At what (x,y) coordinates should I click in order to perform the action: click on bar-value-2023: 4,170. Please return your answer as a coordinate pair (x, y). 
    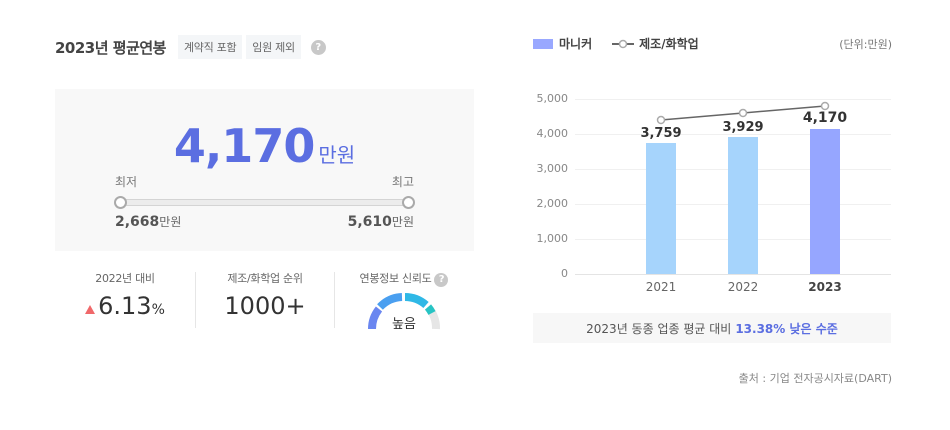
    Looking at the image, I should click on (825, 118).